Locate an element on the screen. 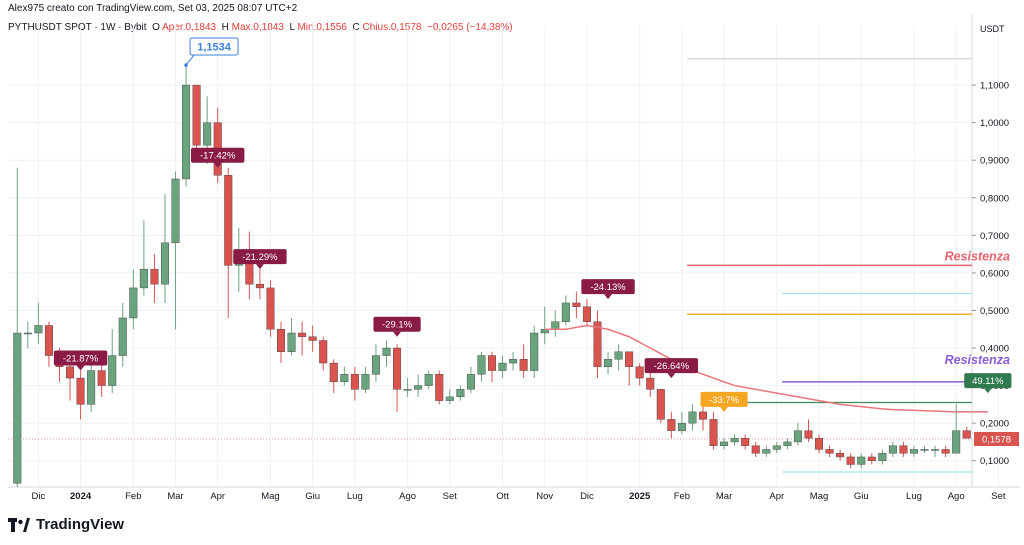 The image size is (1024, 545). callout-text: -21.87% is located at coordinates (81, 359).